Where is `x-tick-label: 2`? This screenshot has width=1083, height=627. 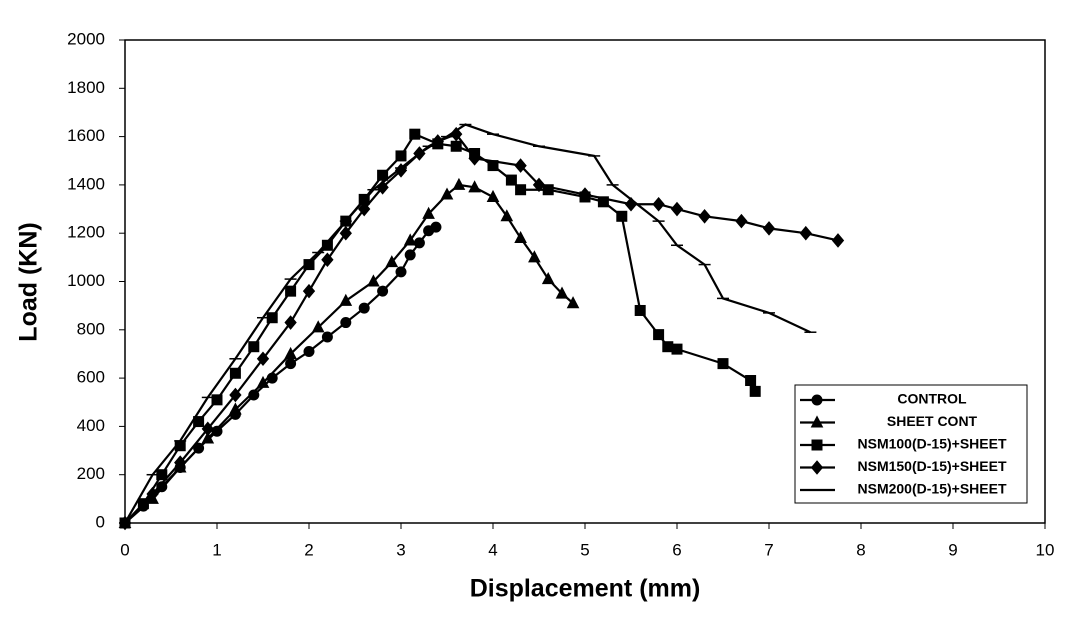 x-tick-label: 2 is located at coordinates (308, 549).